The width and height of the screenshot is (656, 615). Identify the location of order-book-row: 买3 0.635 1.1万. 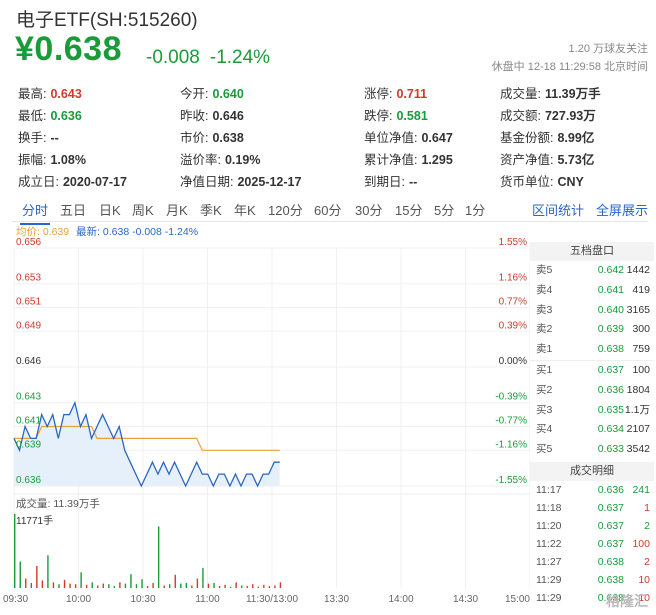
(592, 411).